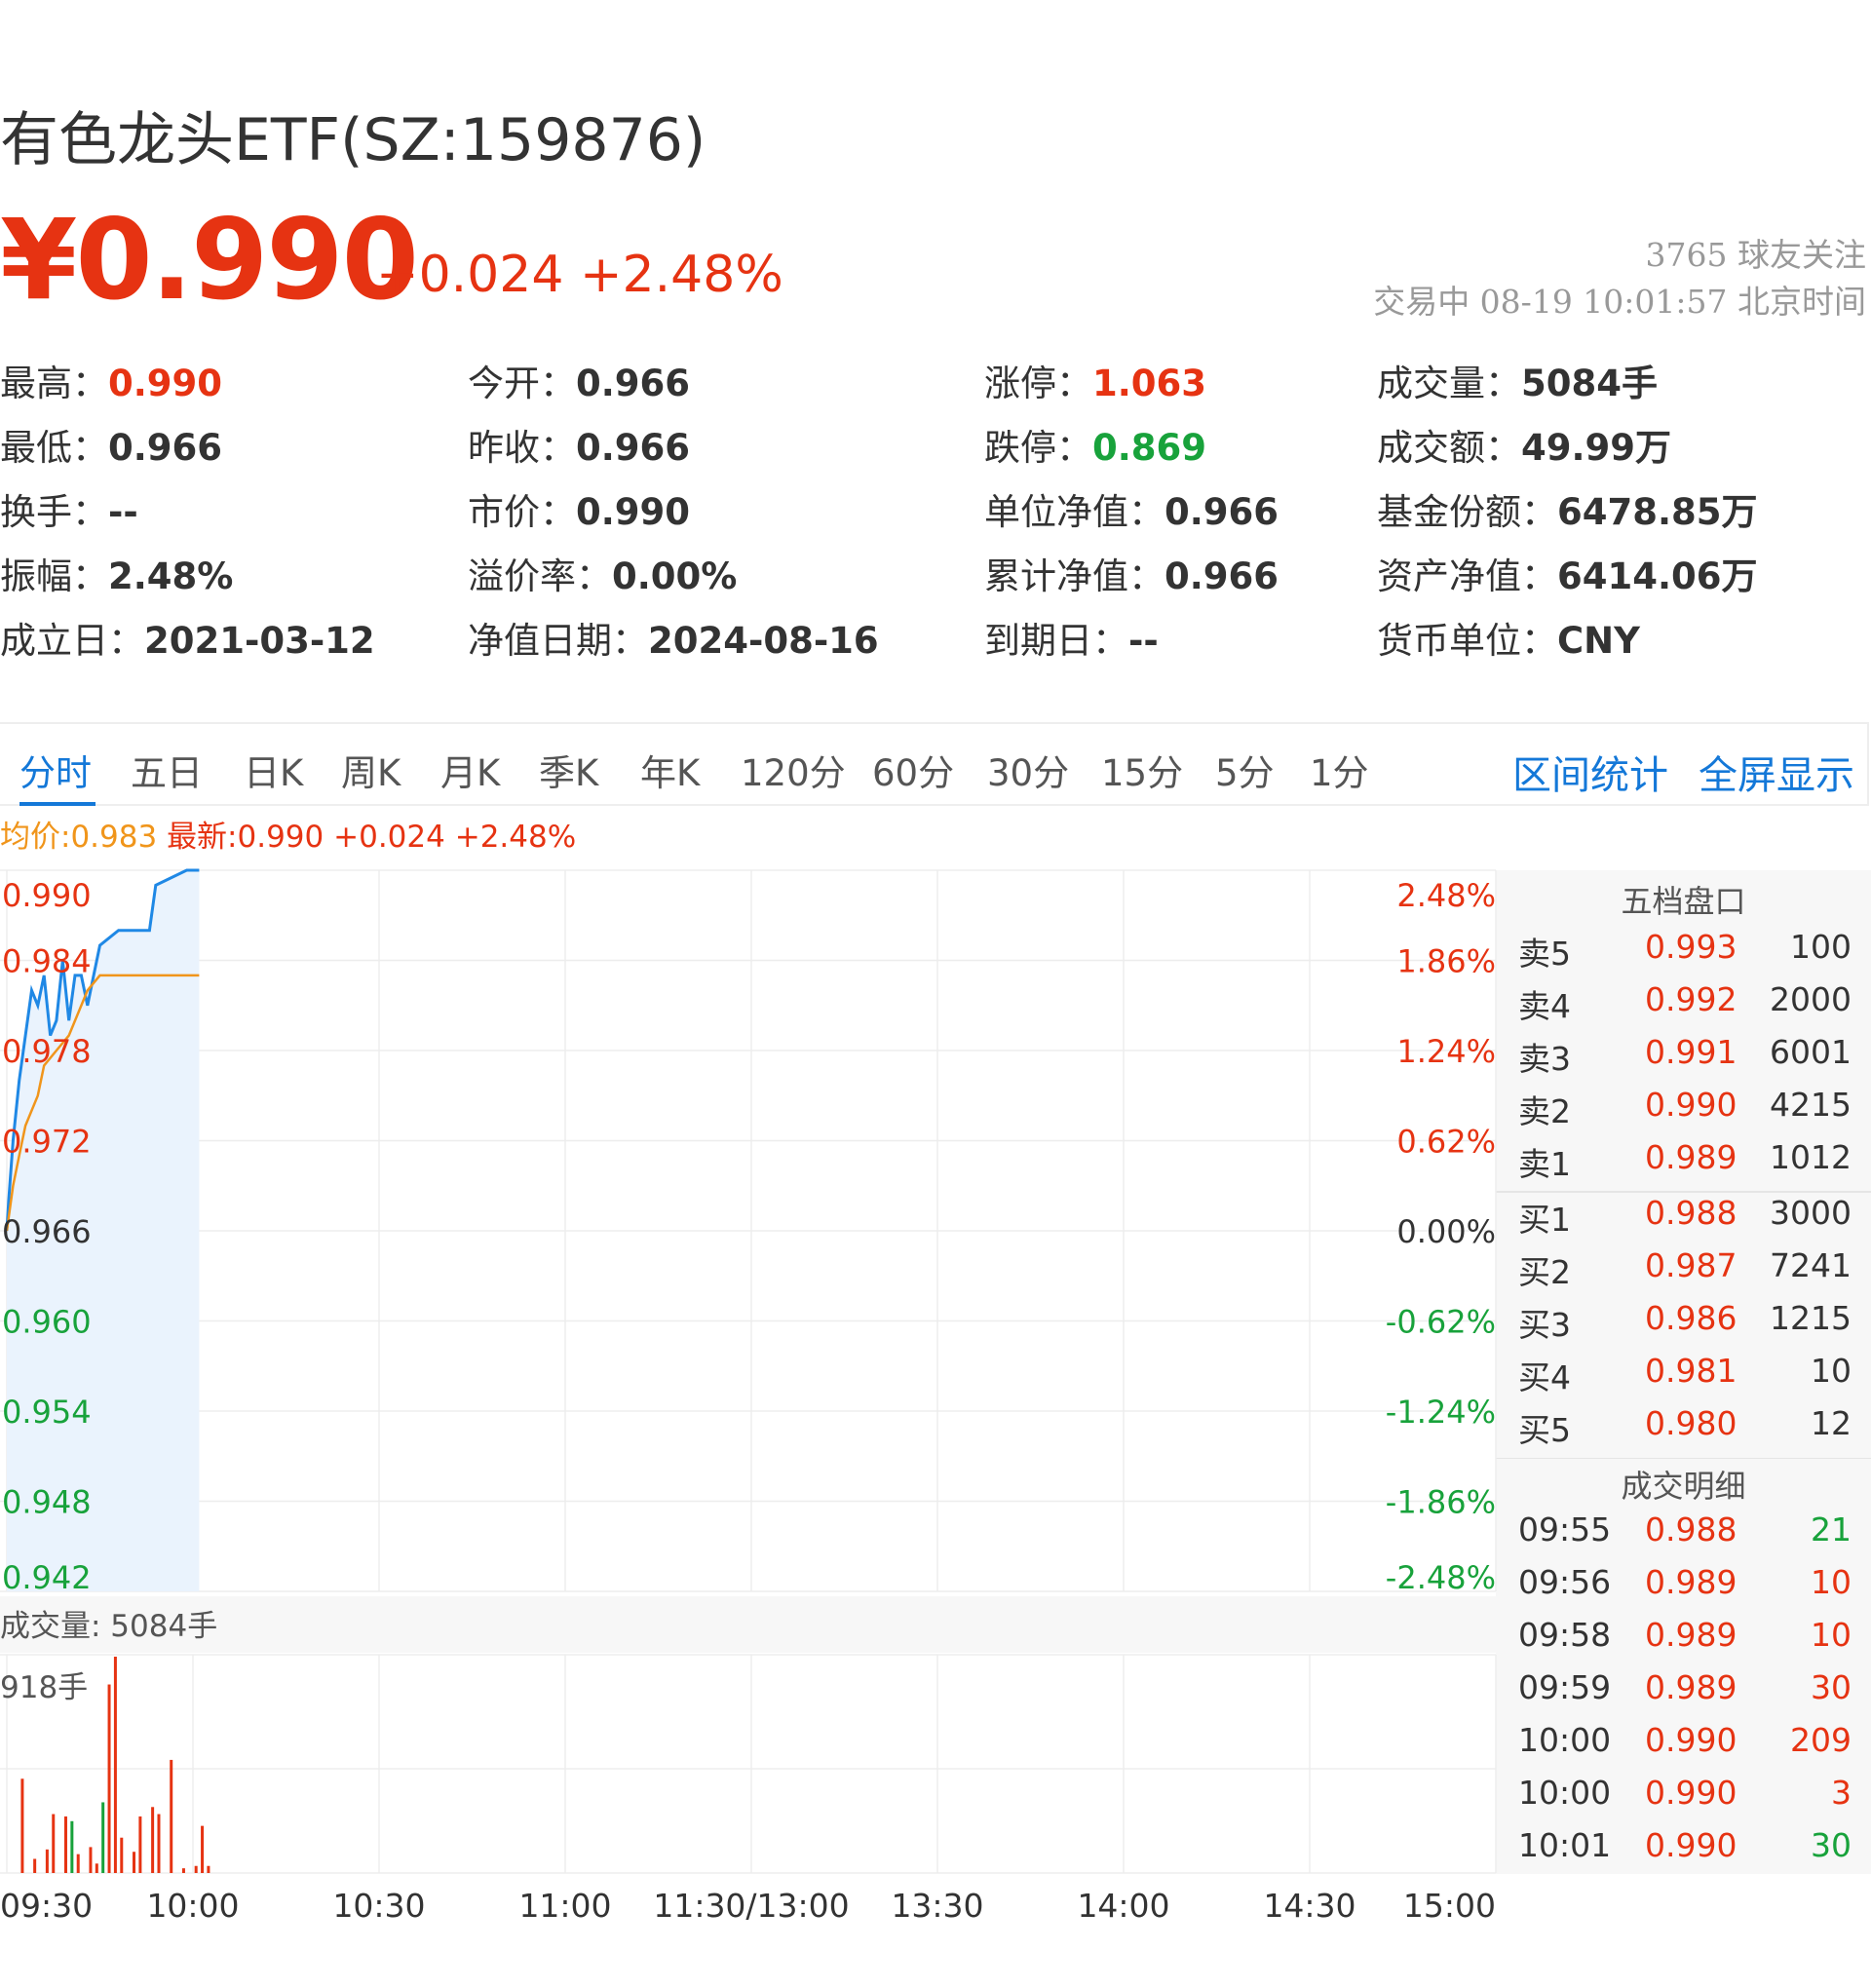 This screenshot has width=1871, height=1988. I want to click on y-tick-right: -2.48%, so click(1441, 1577).